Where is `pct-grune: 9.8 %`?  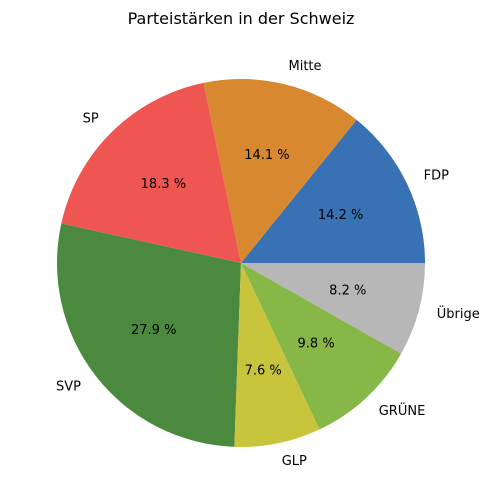
pct-grune: 9.8 % is located at coordinates (316, 343).